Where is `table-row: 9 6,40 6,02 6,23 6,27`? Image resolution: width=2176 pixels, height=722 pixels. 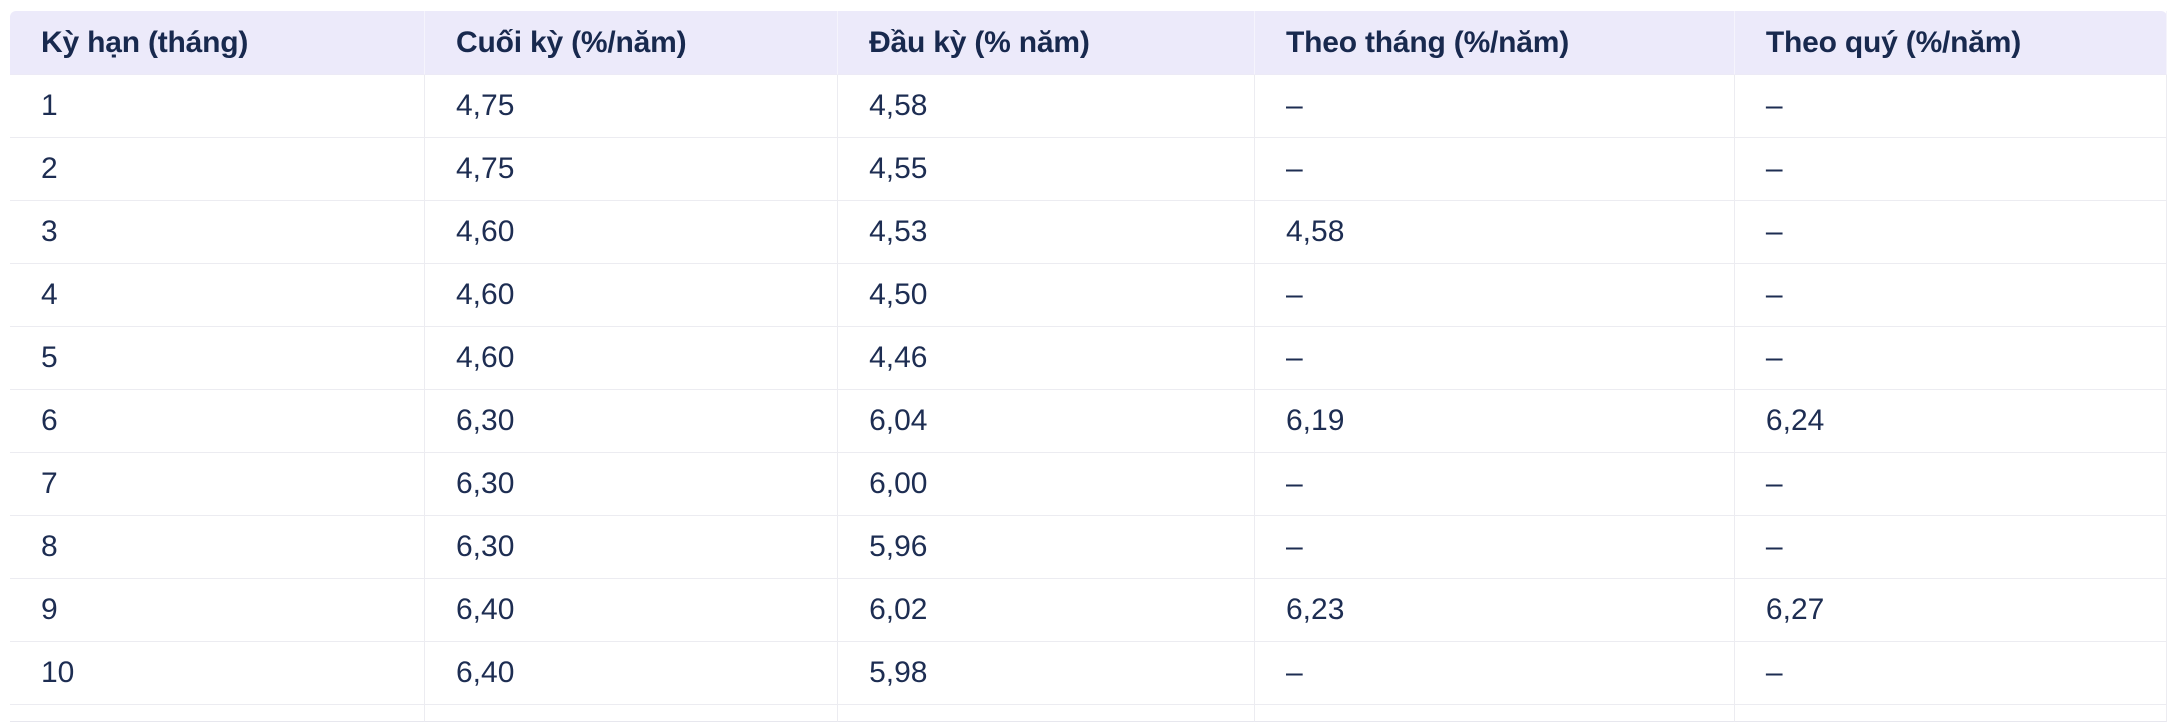 table-row: 9 6,40 6,02 6,23 6,27 is located at coordinates (1088, 610).